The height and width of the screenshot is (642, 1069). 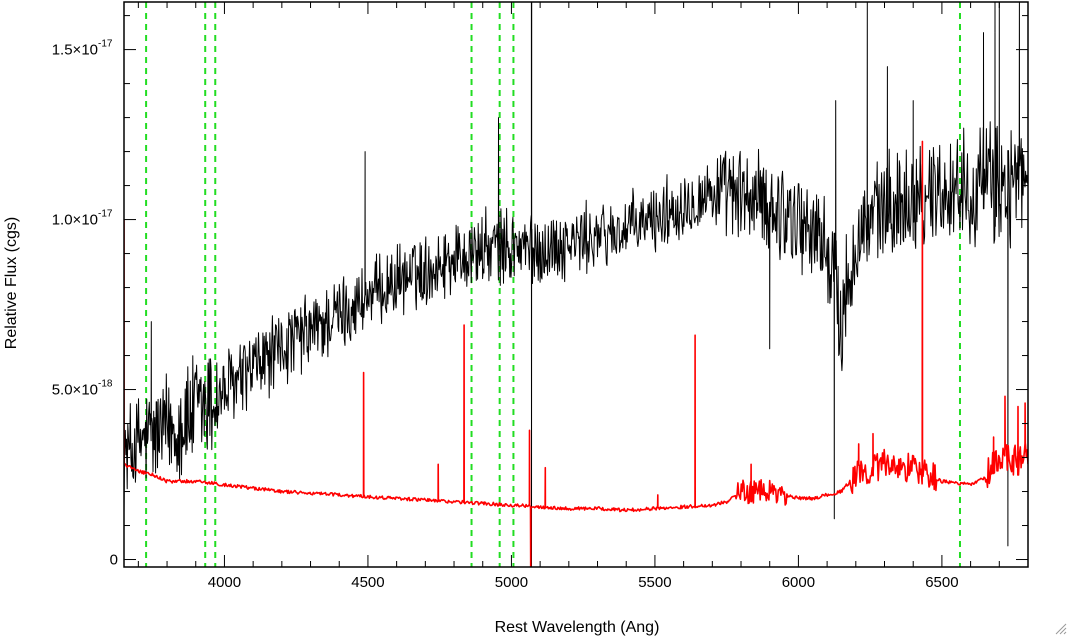 I want to click on resize-grip-icon, so click(x=1061, y=629).